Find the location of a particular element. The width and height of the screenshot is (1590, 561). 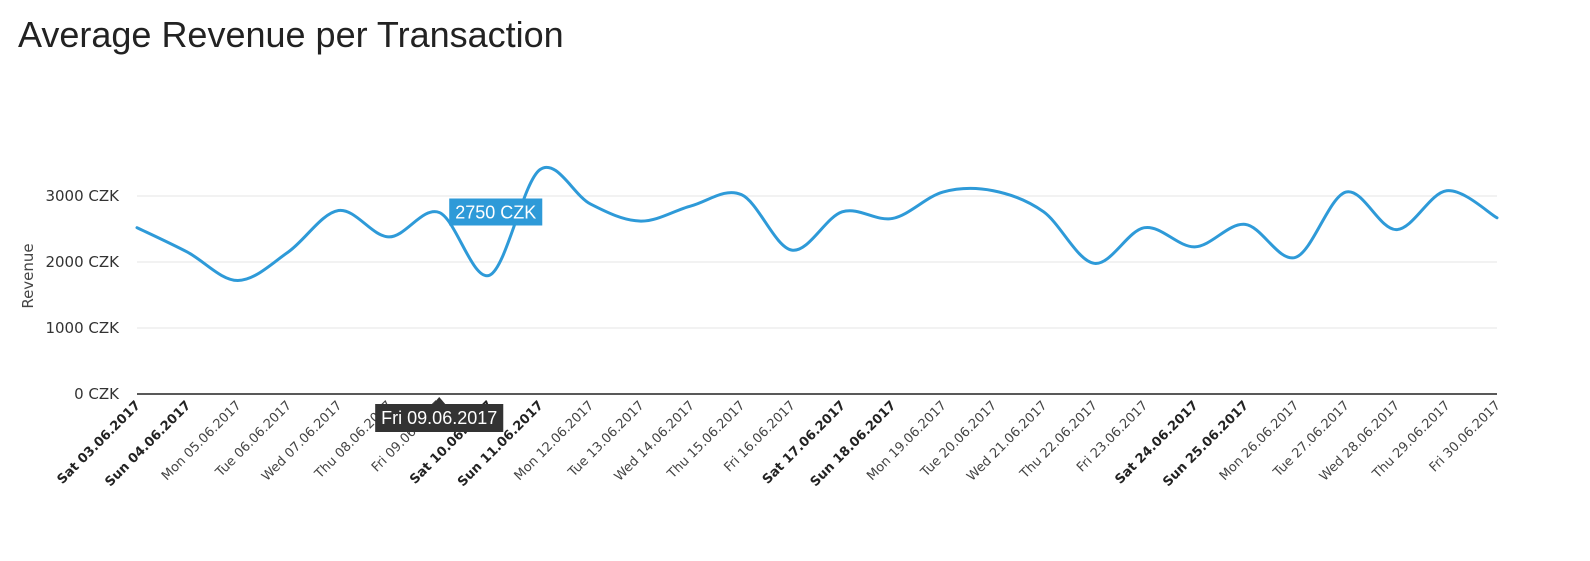

tooltip-date-box is located at coordinates (439, 418).